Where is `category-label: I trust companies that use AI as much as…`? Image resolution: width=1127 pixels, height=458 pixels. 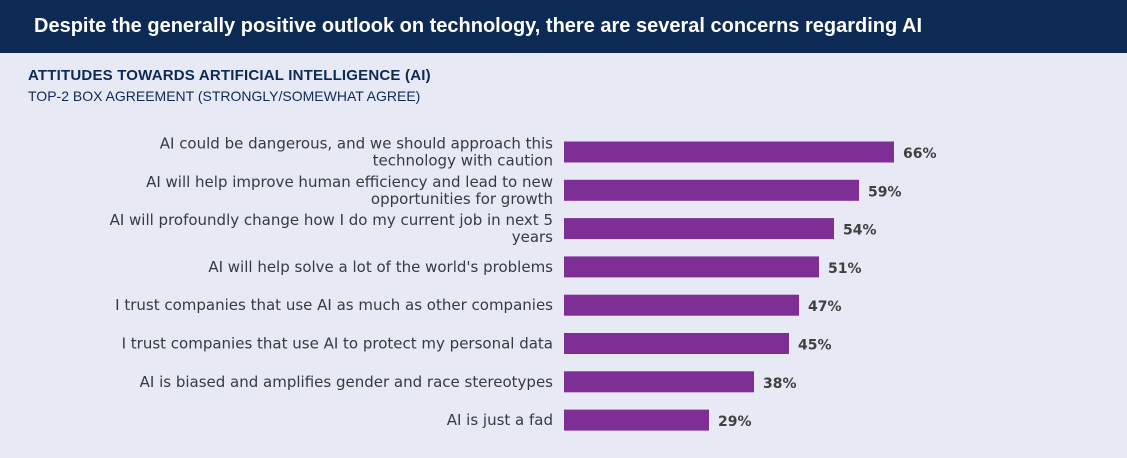 category-label: I trust companies that use AI as much as… is located at coordinates (334, 305).